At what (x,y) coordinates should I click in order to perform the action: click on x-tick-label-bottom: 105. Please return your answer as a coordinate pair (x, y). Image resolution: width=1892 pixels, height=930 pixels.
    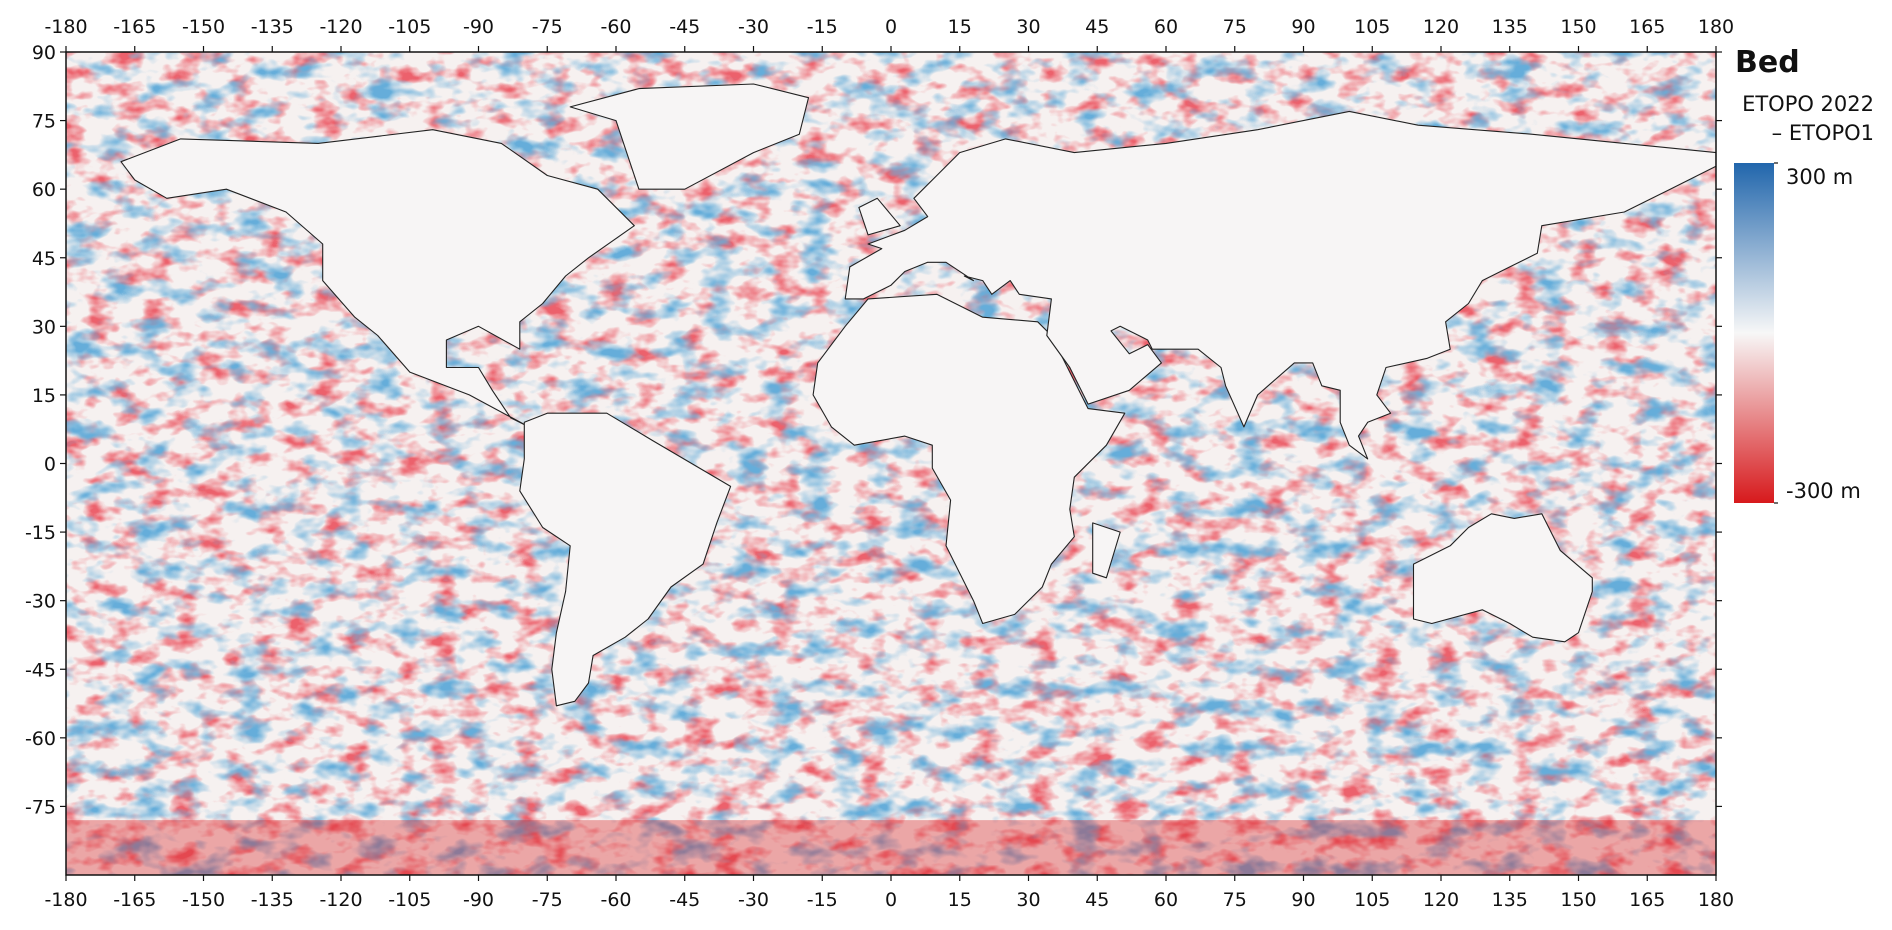
    Looking at the image, I should click on (1372, 900).